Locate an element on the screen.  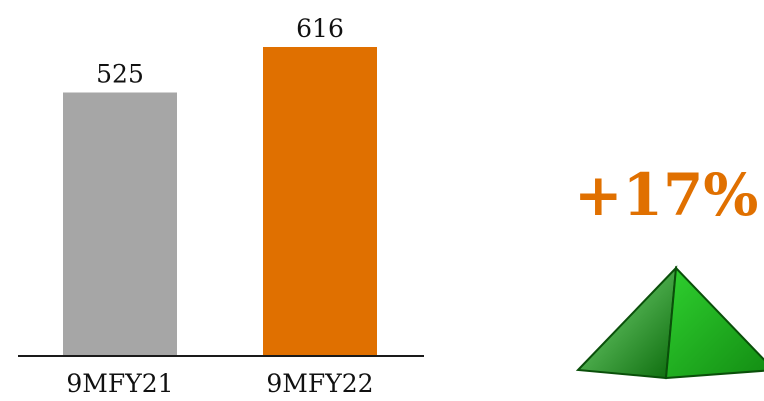
category-label: 9MFY22 is located at coordinates (319, 383).